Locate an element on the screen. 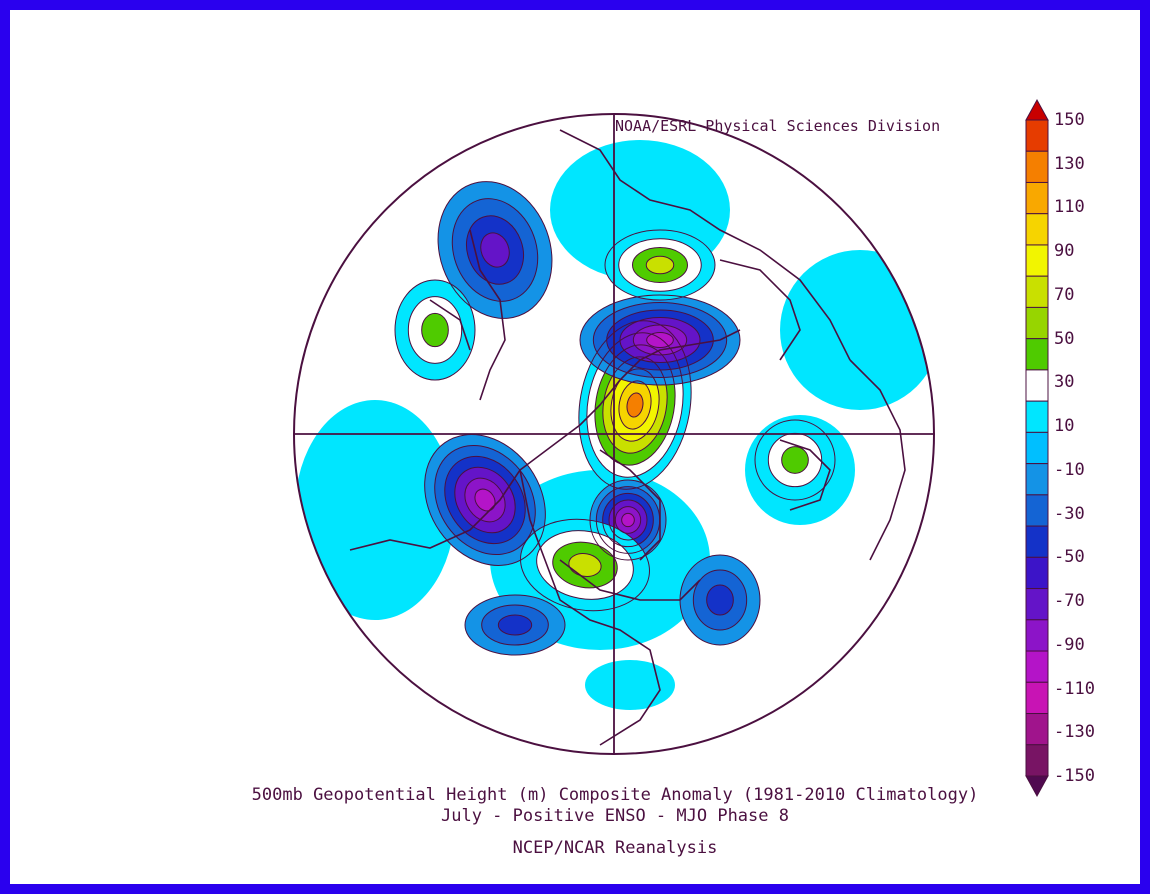 The width and height of the screenshot is (1150, 894). colorbar-tick-label: 90 is located at coordinates (1064, 251).